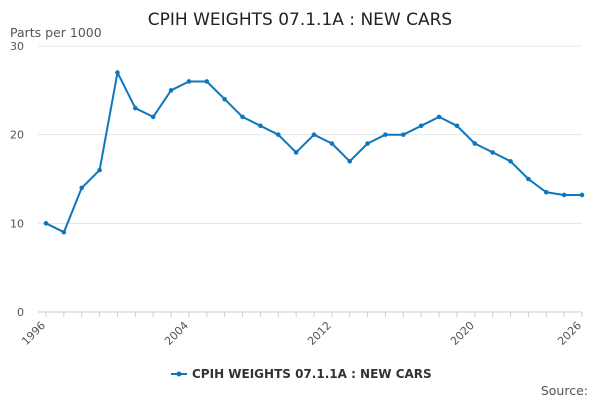 The height and width of the screenshot is (400, 600). Describe the element at coordinates (300, 20) in the screenshot. I see `chart-title: CPIH WEIGHTS 07.1.1A : NEW CARS` at that location.